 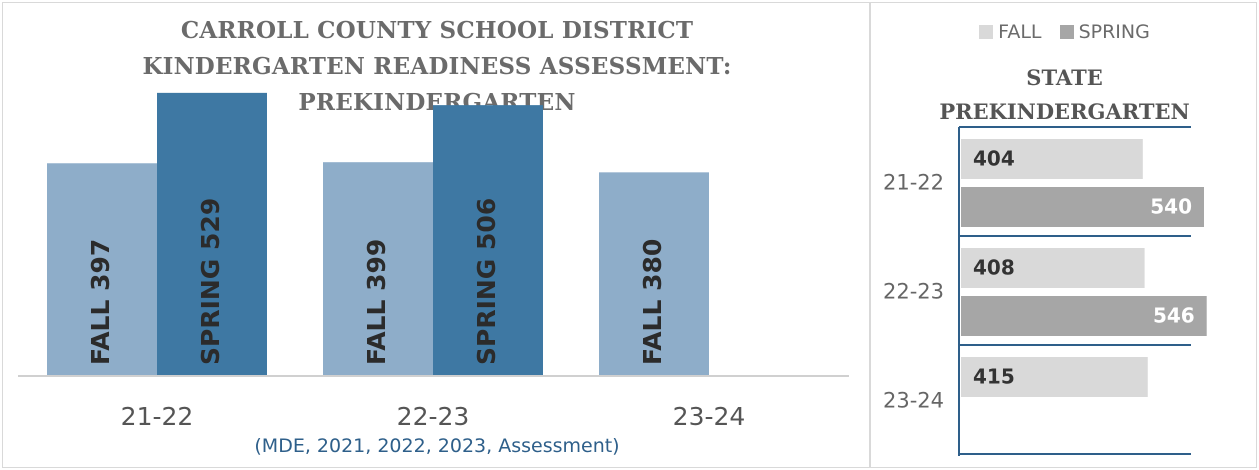 I want to click on y-tick-label-22-23: 22-23, so click(x=913, y=292).